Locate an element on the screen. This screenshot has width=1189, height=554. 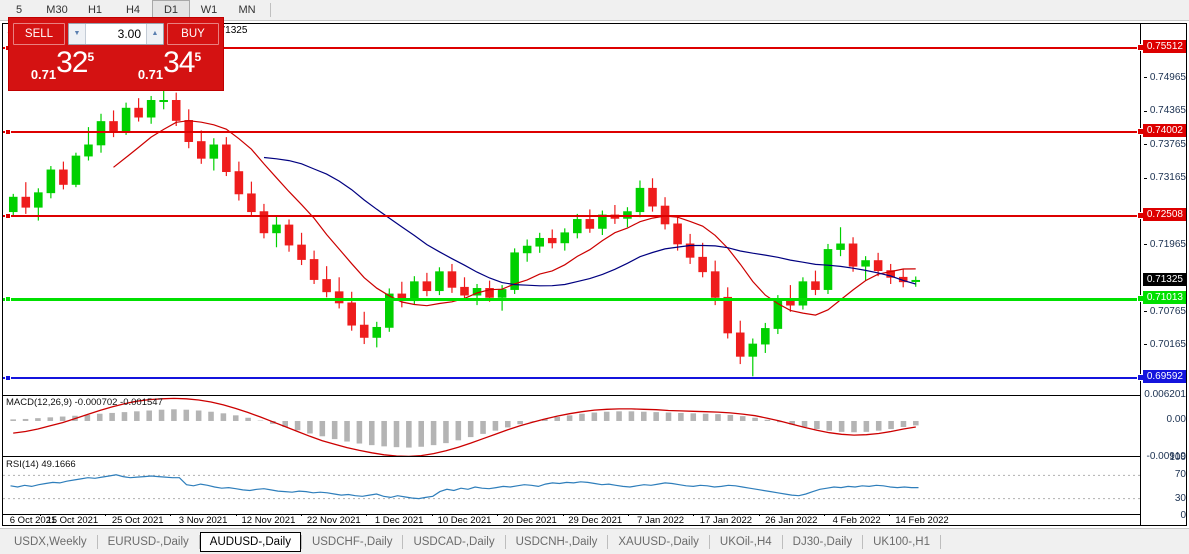
horizontal-line-resistance-0.72508 is located at coordinates (571, 215).